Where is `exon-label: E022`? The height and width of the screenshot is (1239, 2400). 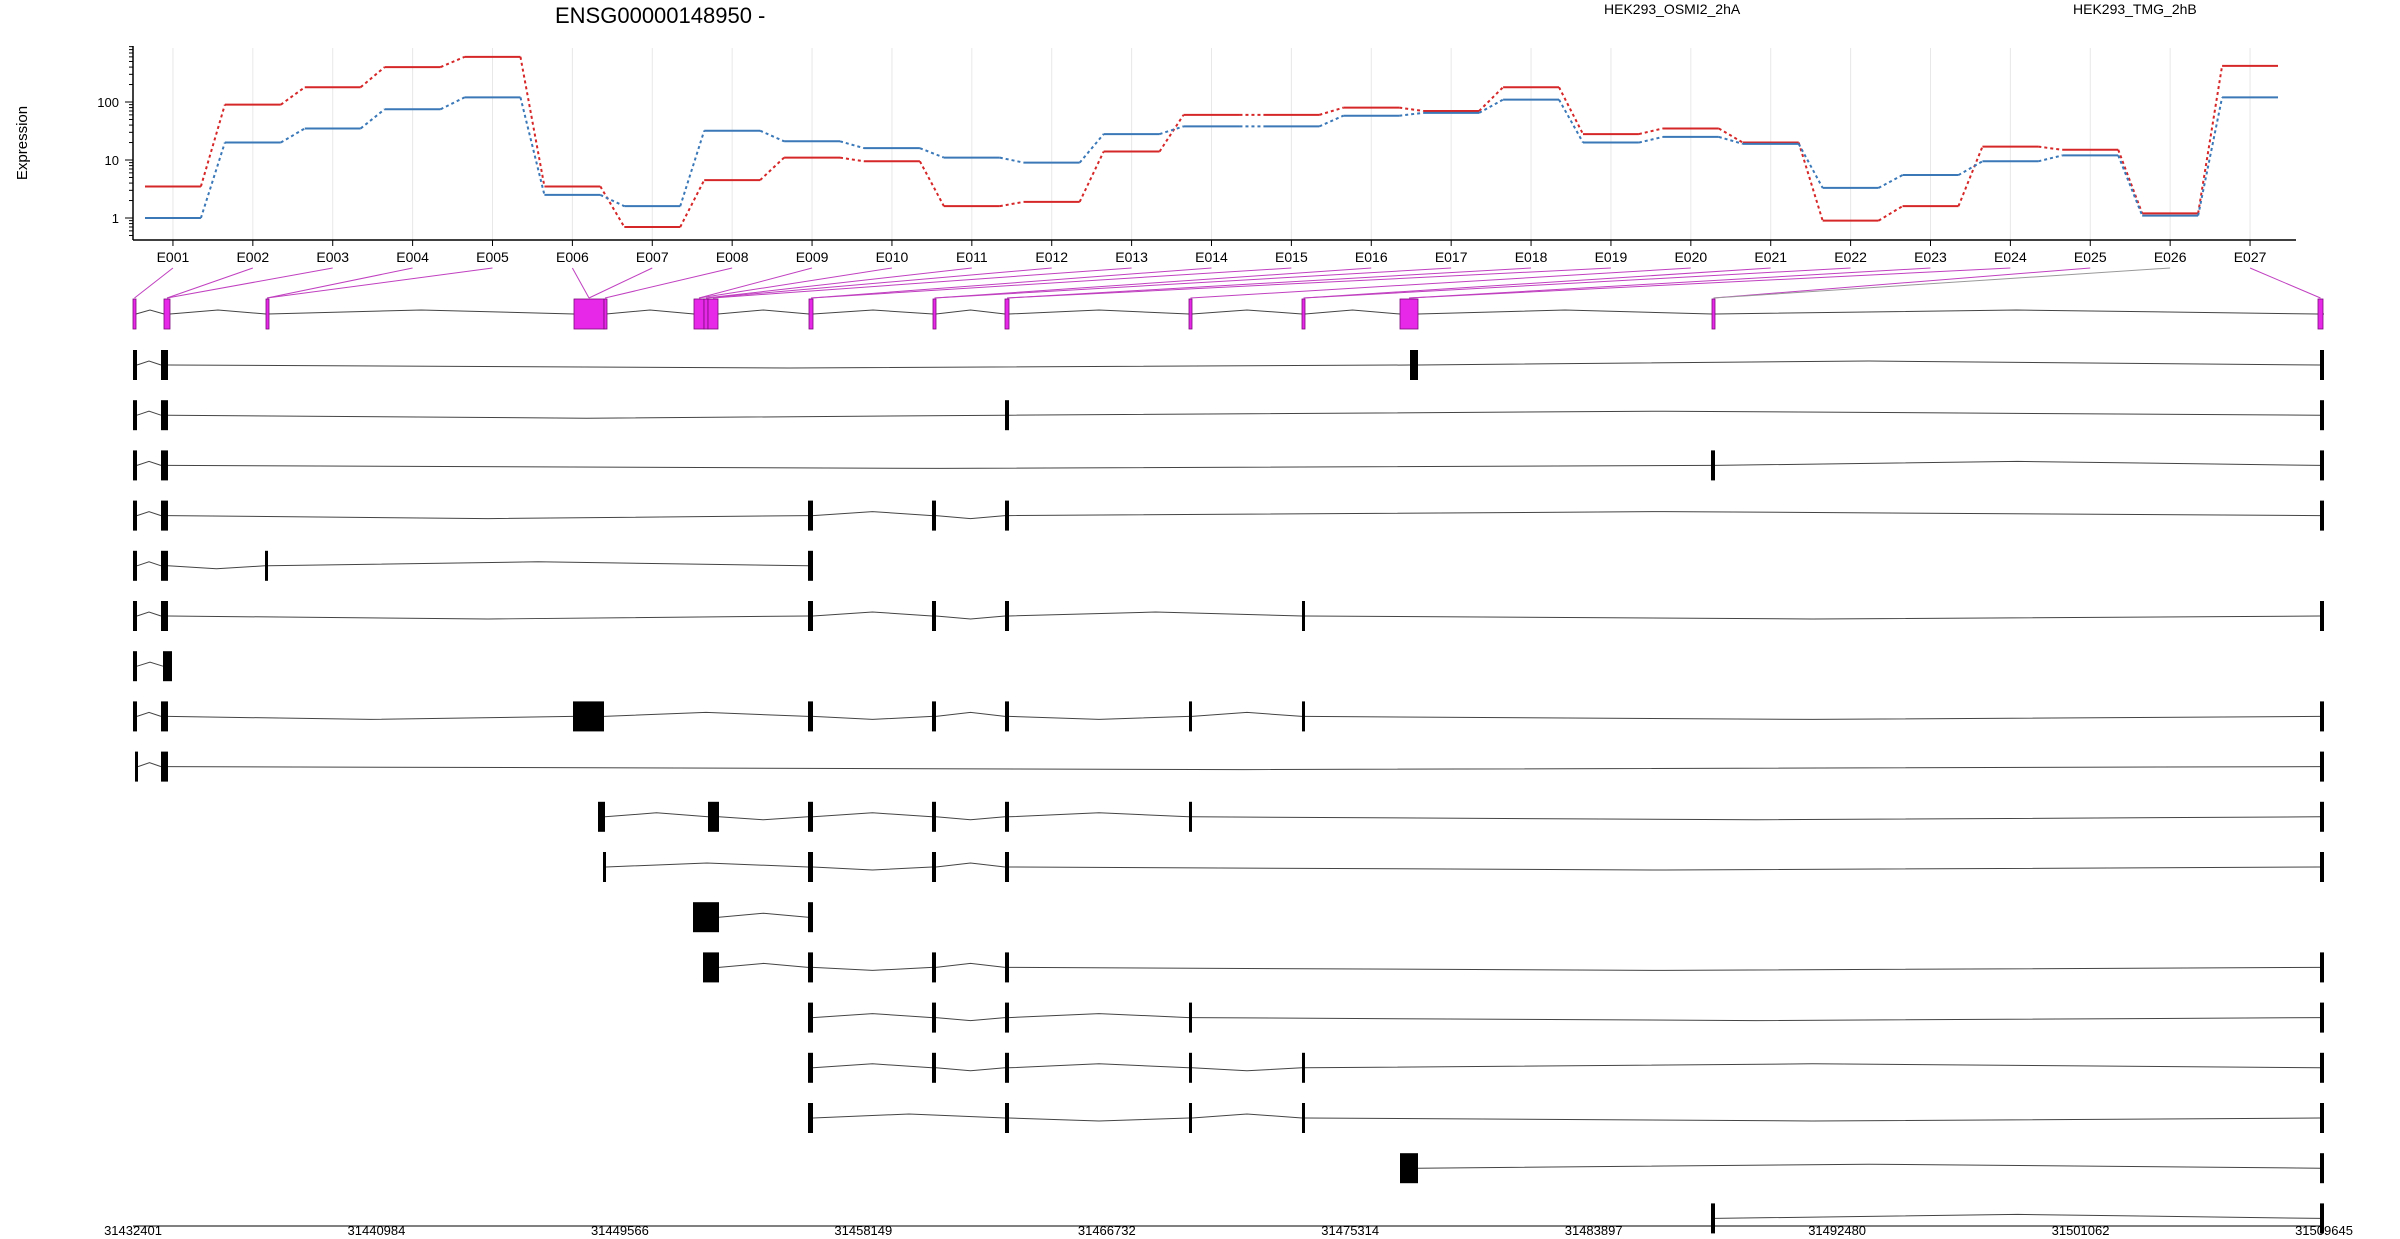
exon-label: E022 is located at coordinates (1850, 257).